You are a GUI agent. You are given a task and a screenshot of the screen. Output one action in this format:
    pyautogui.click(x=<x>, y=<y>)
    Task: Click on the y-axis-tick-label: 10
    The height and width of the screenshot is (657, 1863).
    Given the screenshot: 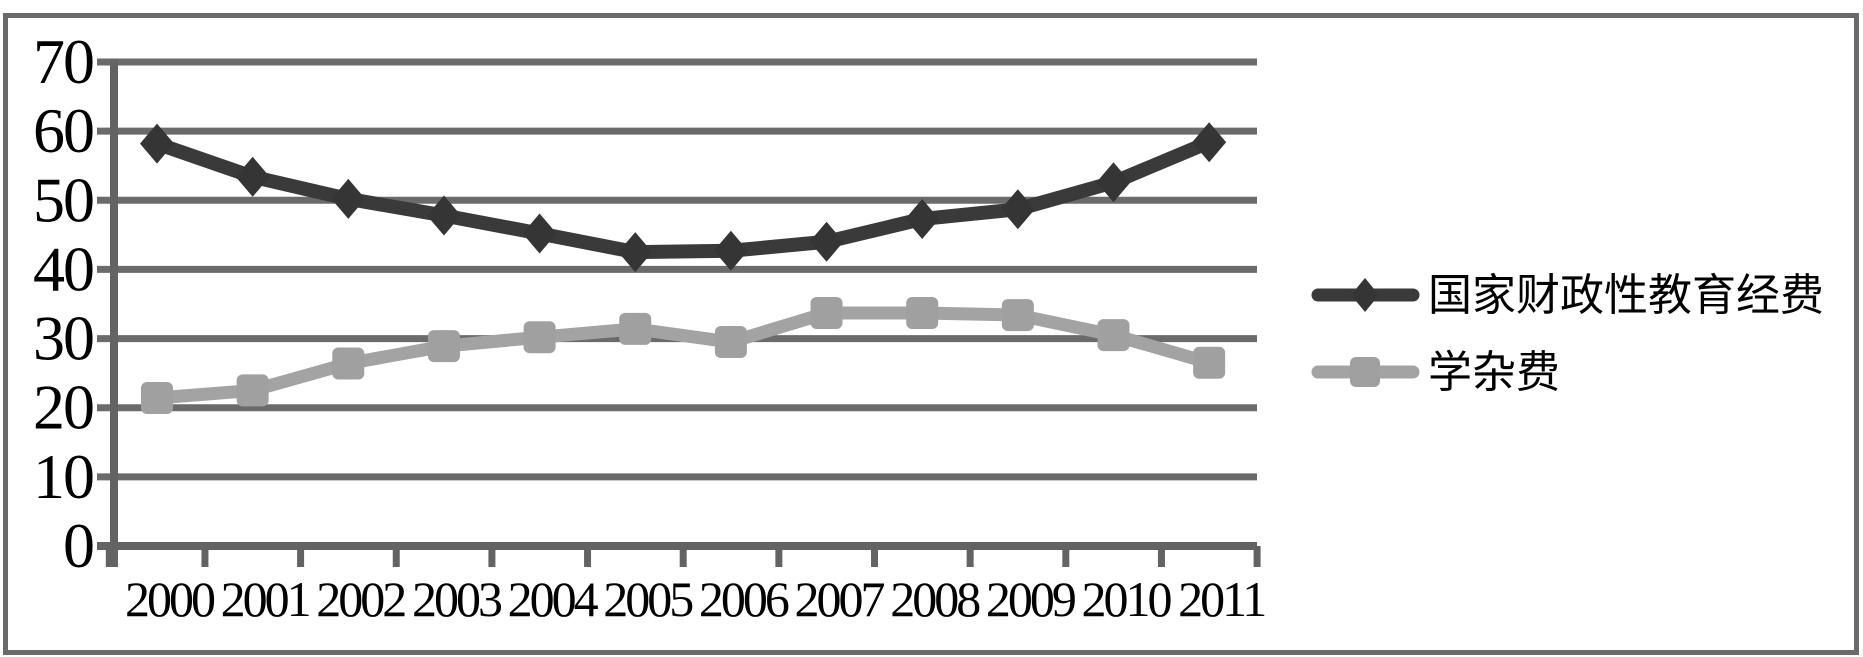 What is the action you would take?
    pyautogui.click(x=63, y=476)
    